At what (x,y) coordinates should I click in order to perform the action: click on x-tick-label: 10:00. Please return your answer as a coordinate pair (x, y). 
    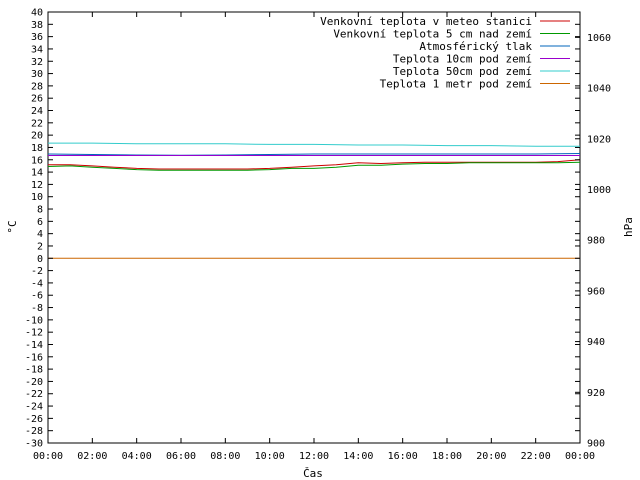
    Looking at the image, I should click on (270, 456).